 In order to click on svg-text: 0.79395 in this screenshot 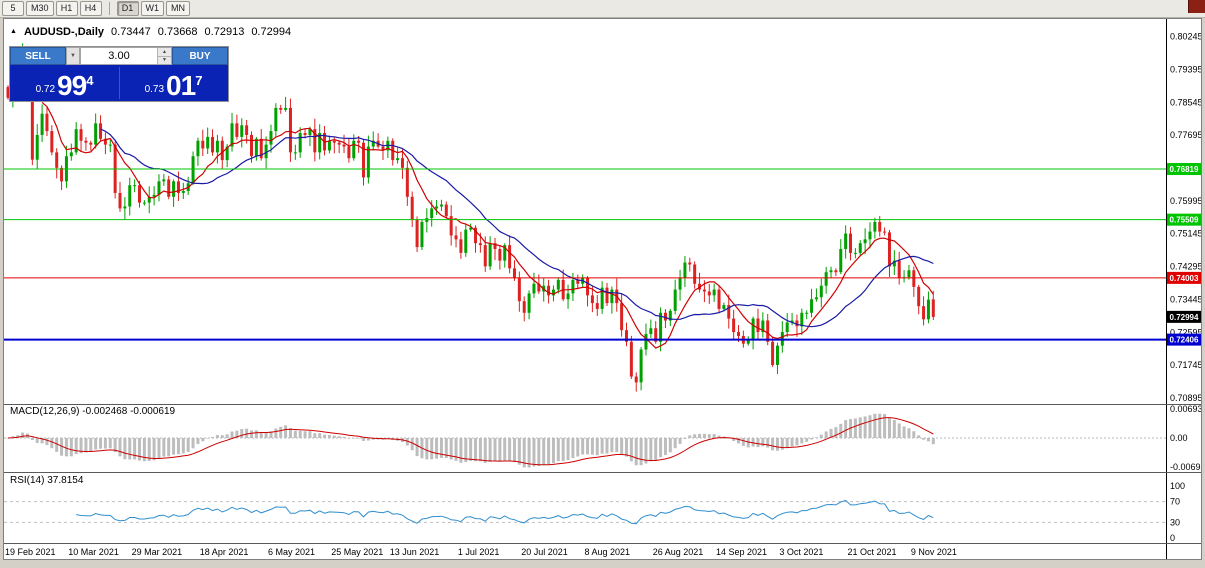, I will do `click(1185, 69)`.